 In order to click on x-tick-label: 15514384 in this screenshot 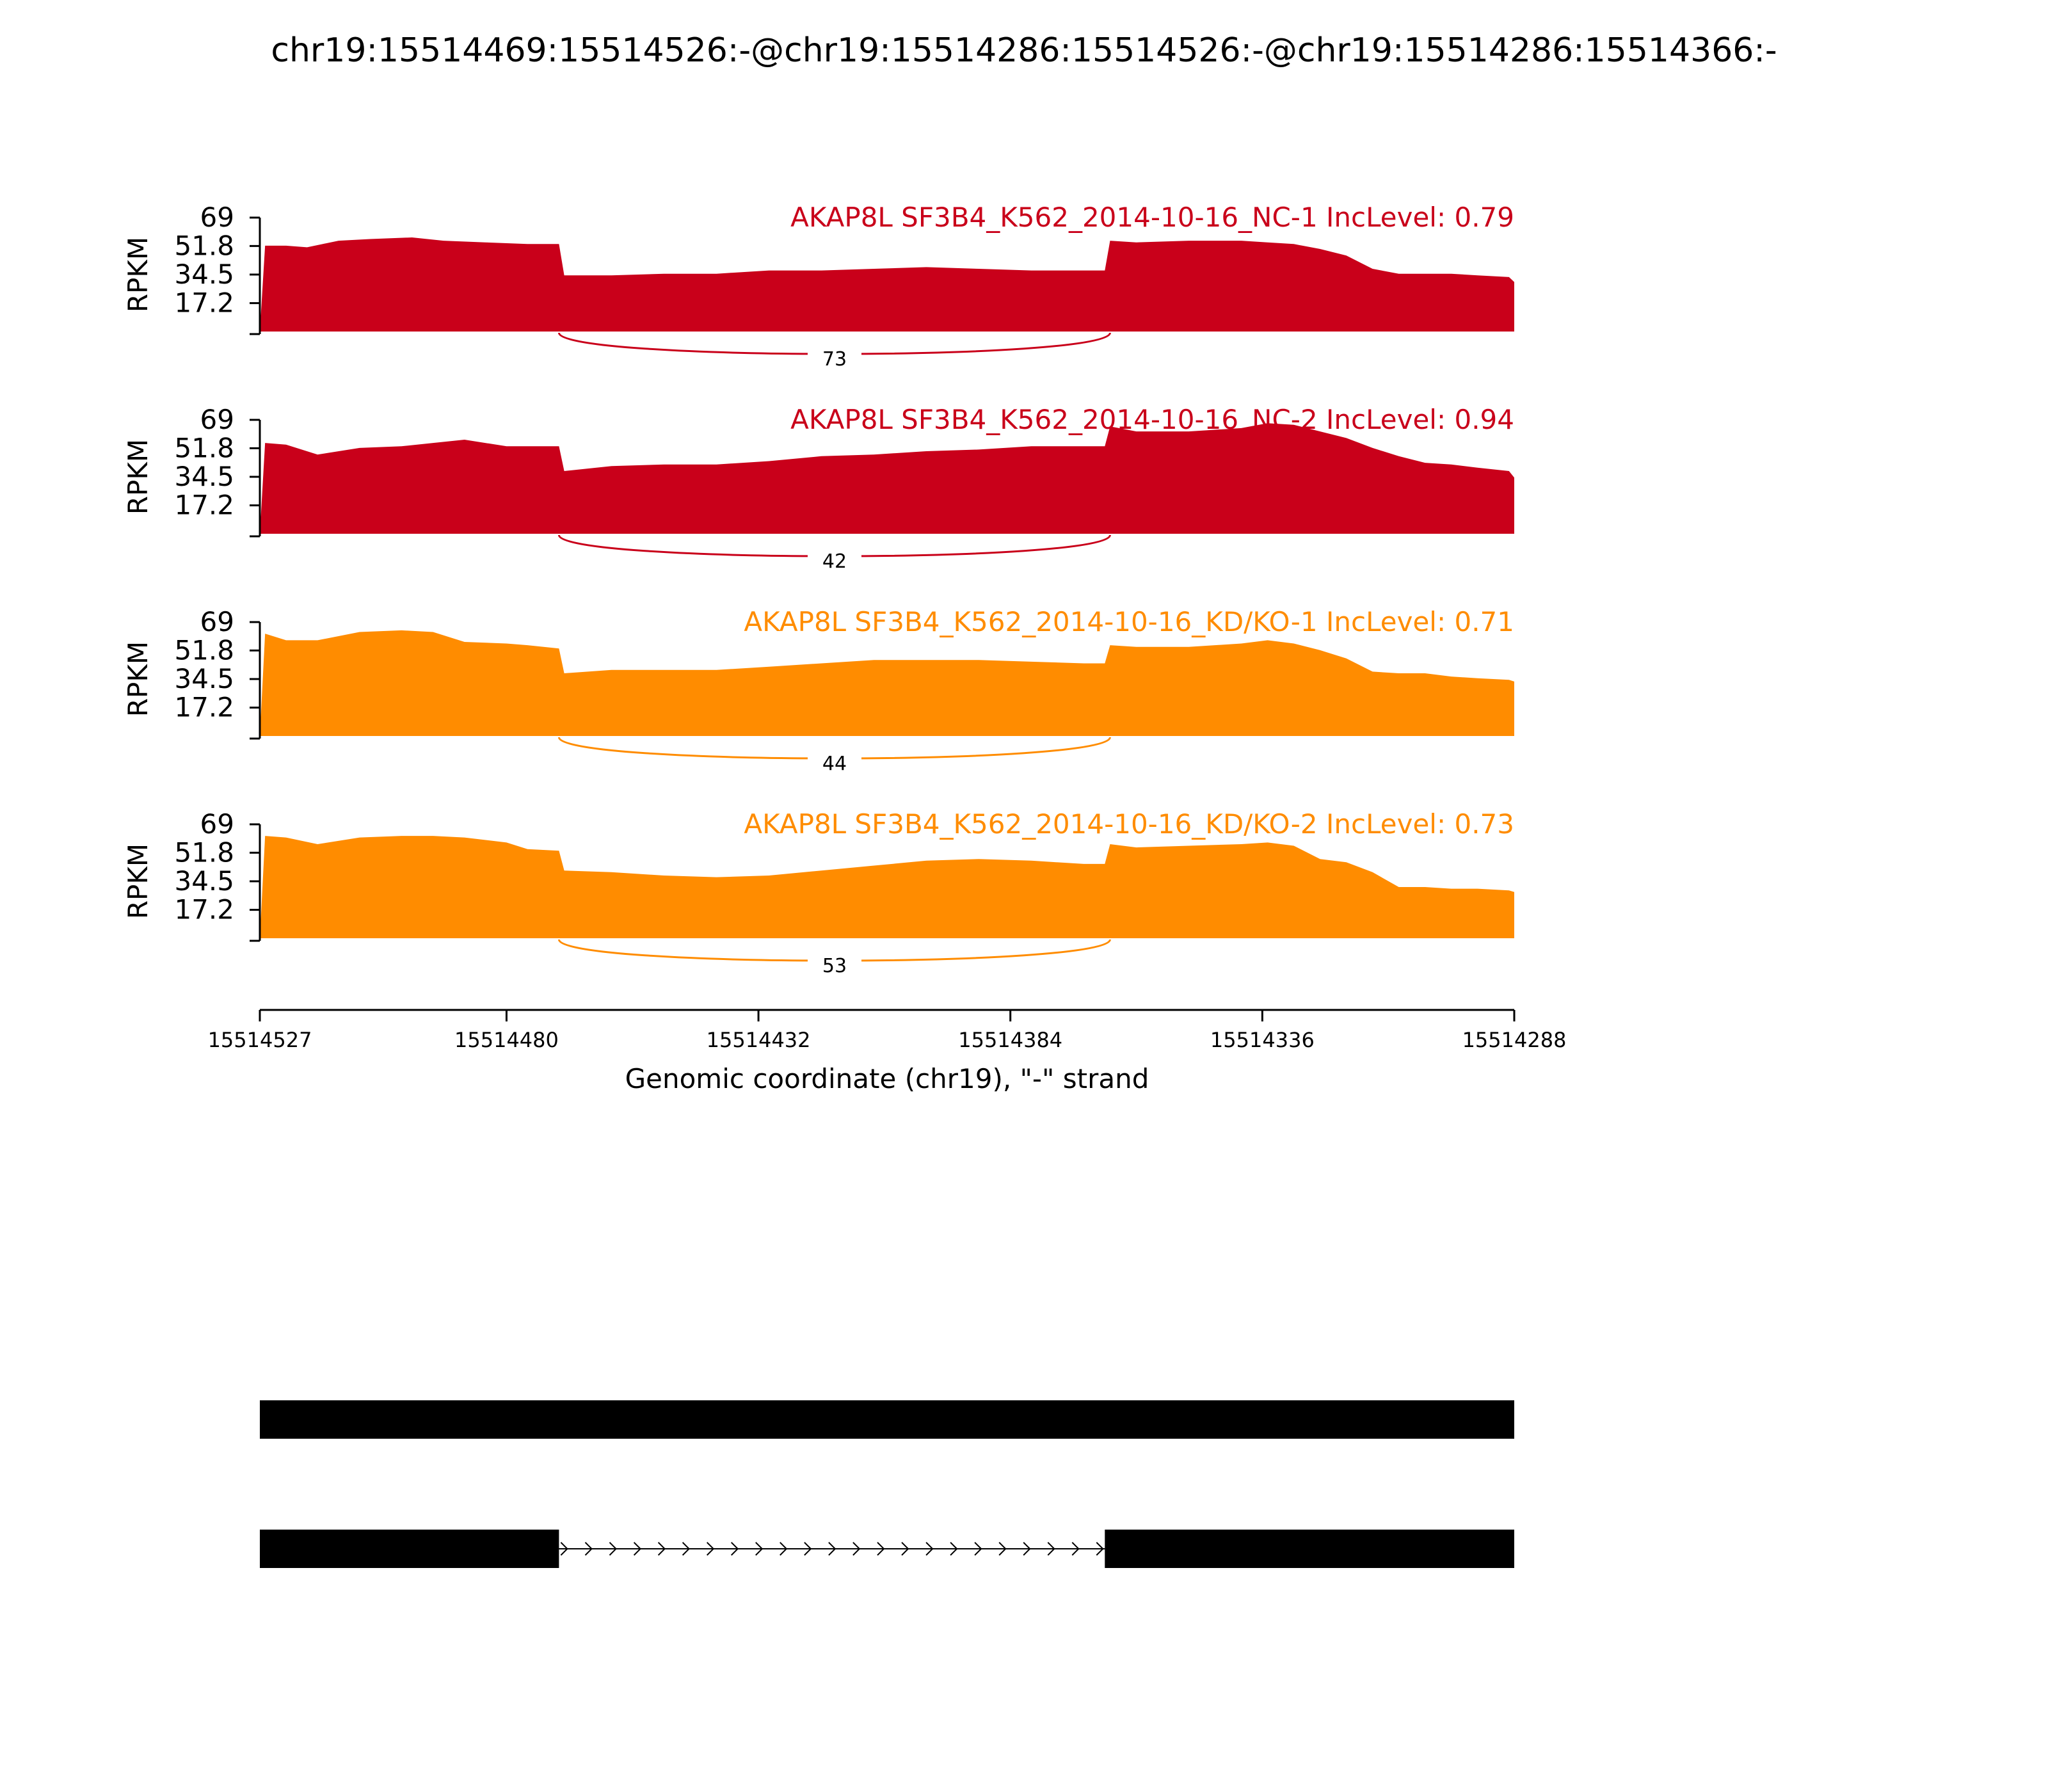, I will do `click(1010, 1040)`.